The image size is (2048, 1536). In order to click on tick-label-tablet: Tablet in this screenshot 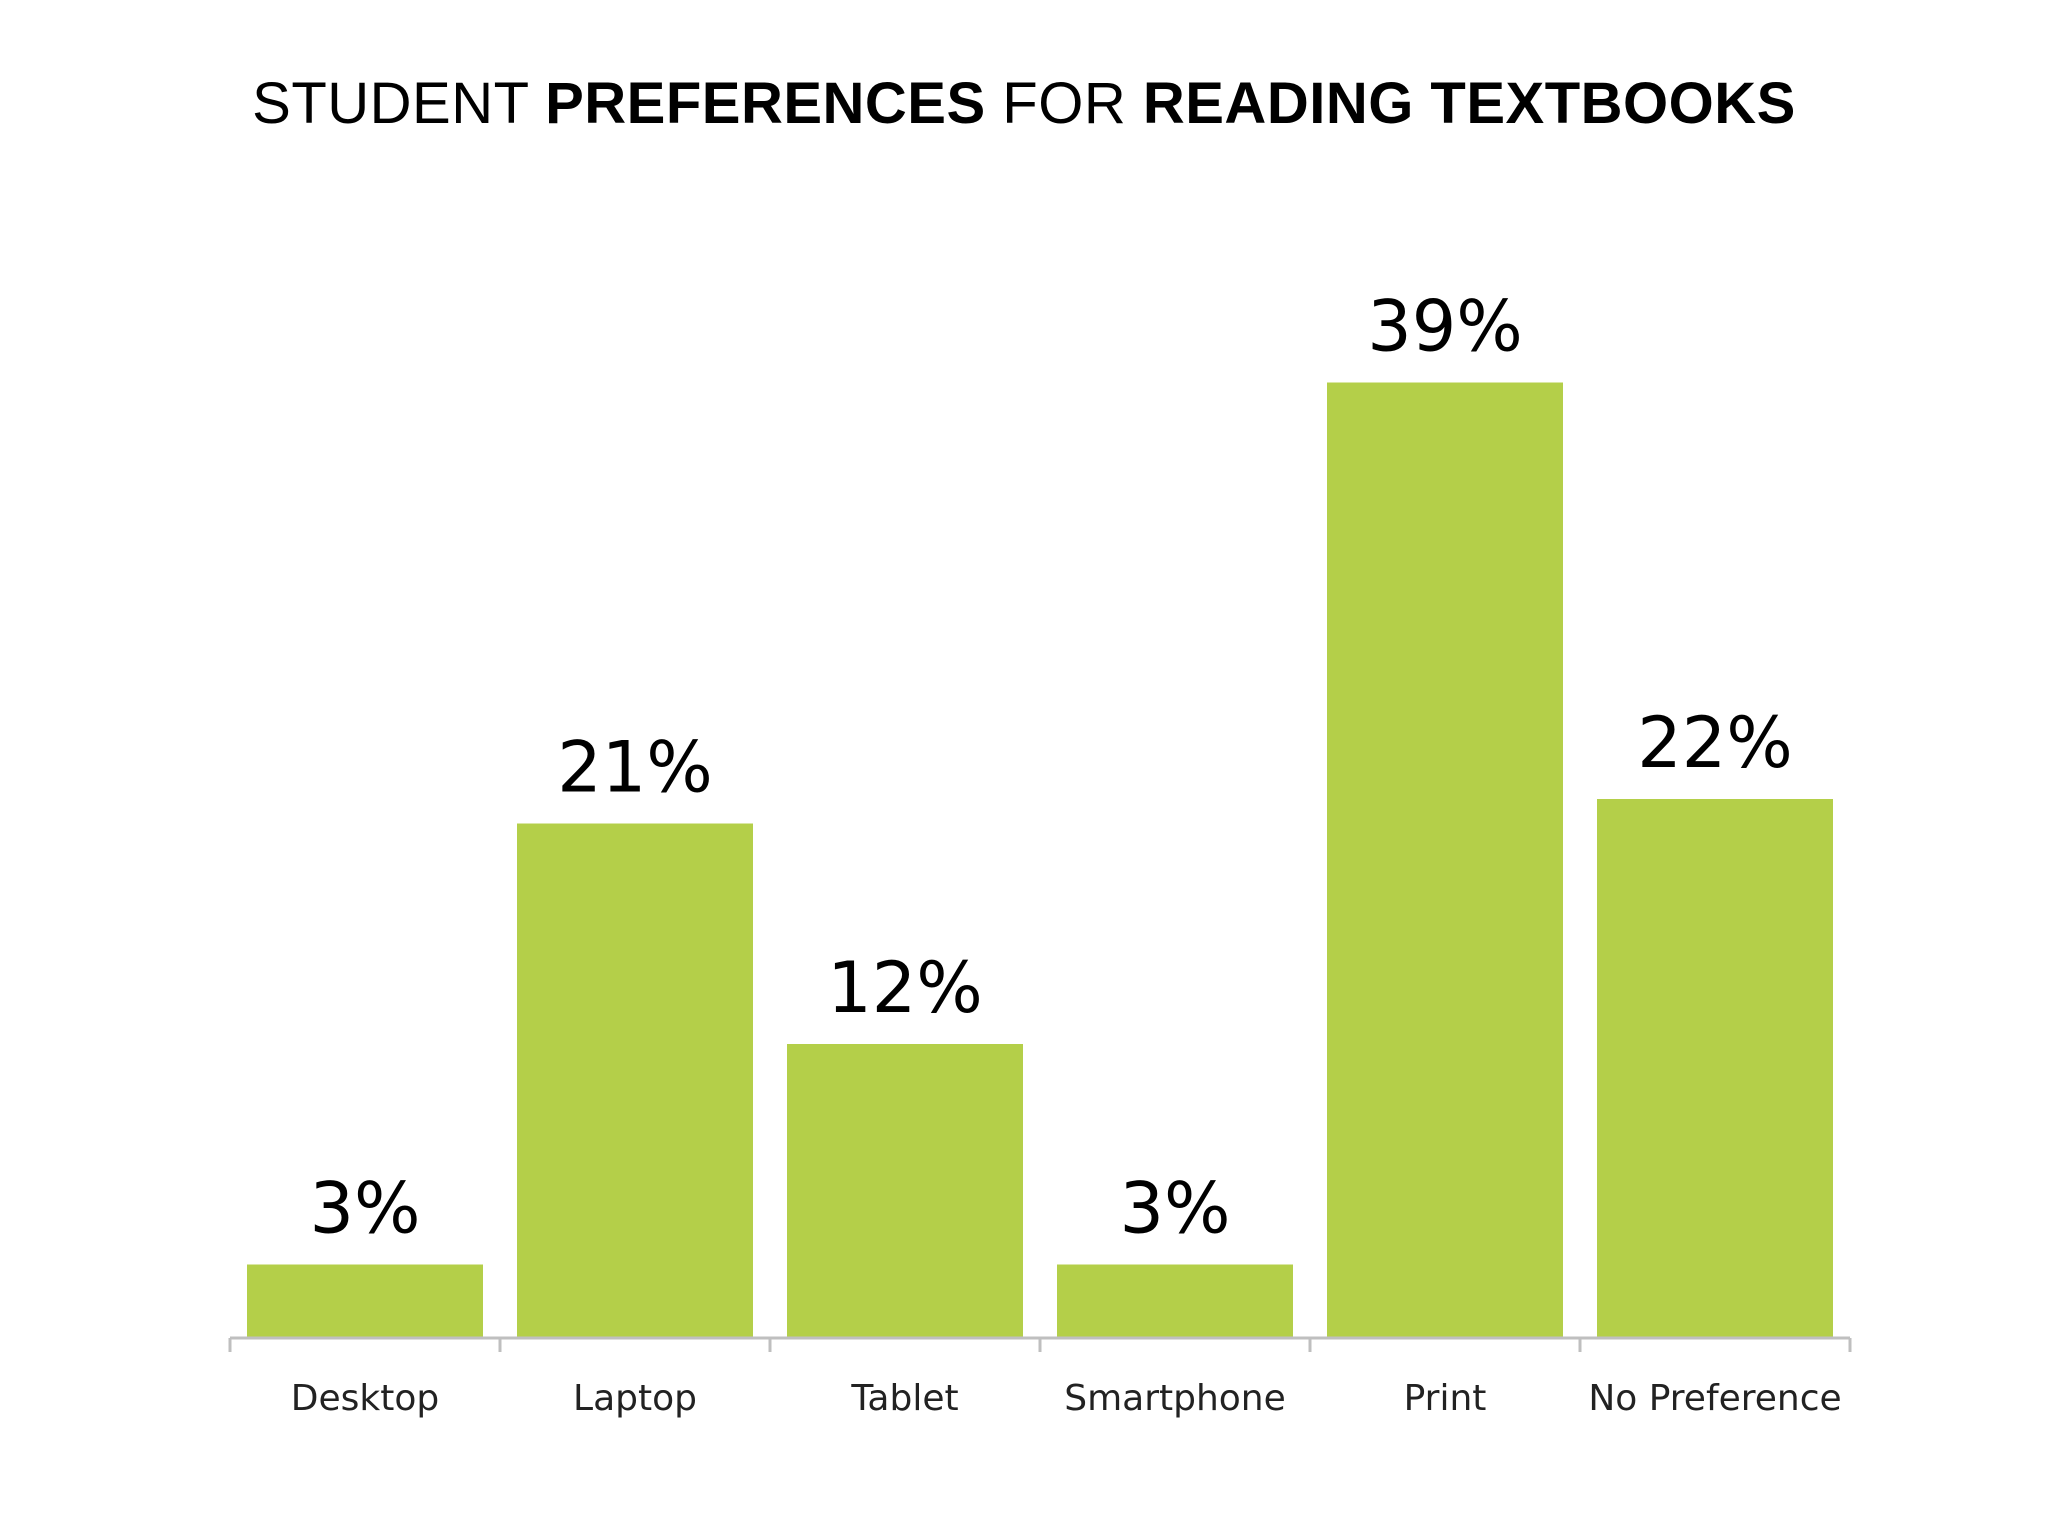, I will do `click(904, 1398)`.